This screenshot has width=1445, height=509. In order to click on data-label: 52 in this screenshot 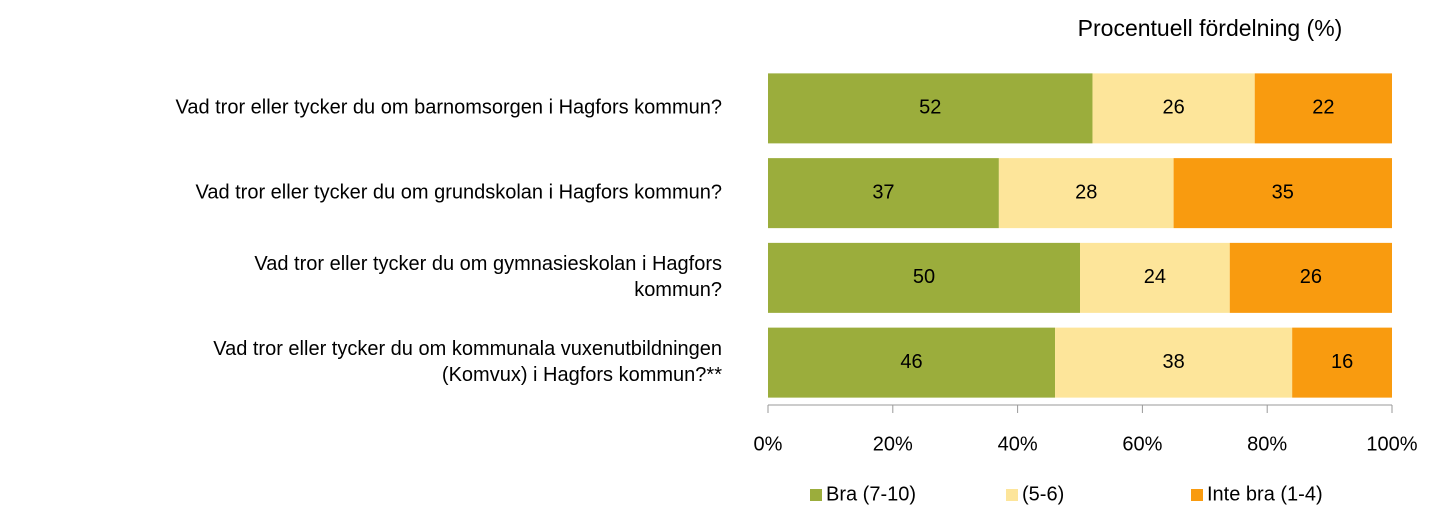, I will do `click(930, 108)`.